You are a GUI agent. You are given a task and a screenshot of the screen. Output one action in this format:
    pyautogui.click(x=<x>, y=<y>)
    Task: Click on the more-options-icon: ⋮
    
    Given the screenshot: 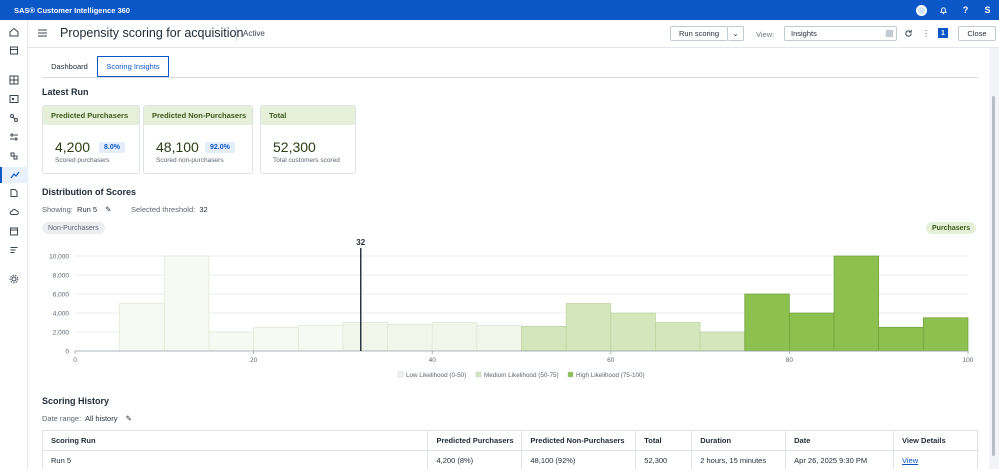 What is the action you would take?
    pyautogui.click(x=926, y=33)
    